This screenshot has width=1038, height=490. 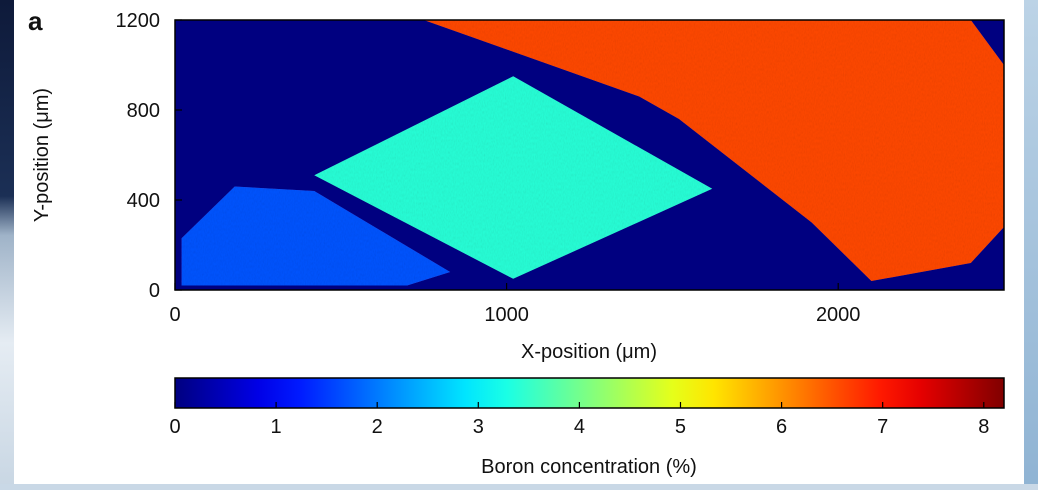 I want to click on x-tick-label: 0, so click(x=174, y=315).